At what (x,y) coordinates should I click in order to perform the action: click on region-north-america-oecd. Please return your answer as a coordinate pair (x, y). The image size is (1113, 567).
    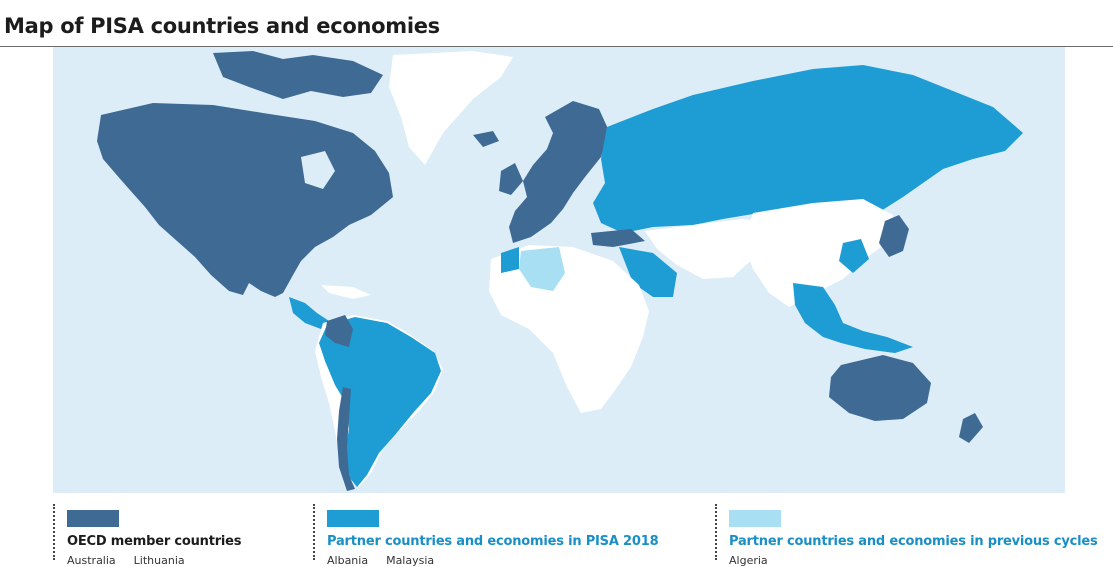
    Looking at the image, I should click on (245, 200).